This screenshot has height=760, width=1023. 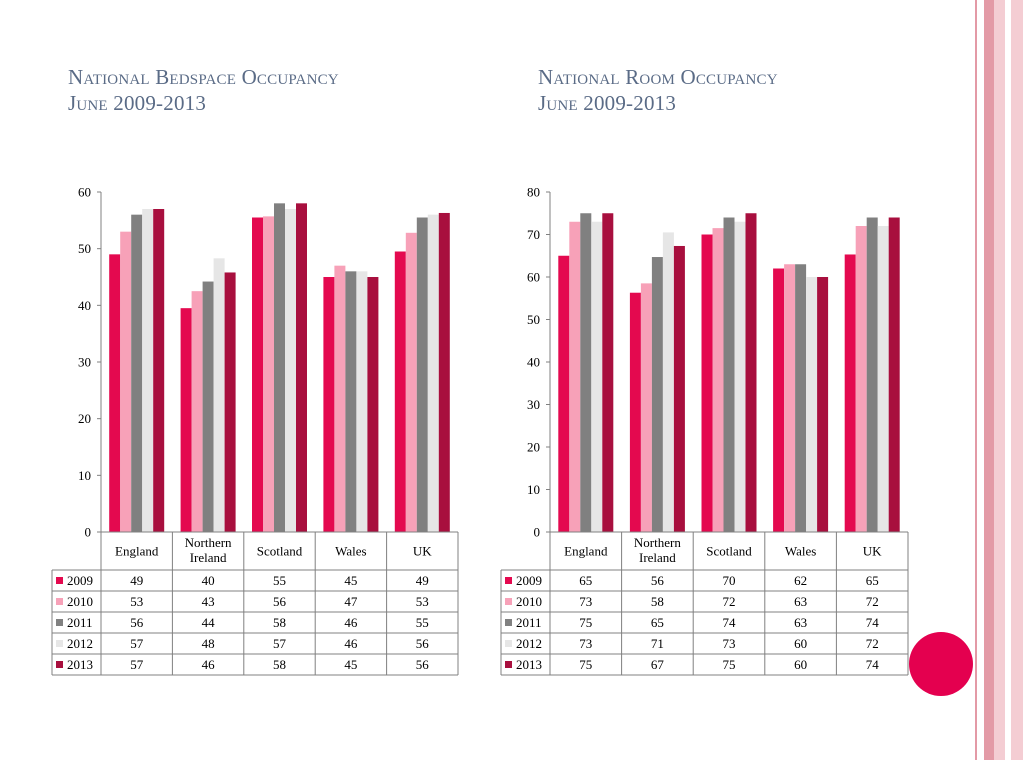 I want to click on legend-label: 2009, so click(x=80, y=580).